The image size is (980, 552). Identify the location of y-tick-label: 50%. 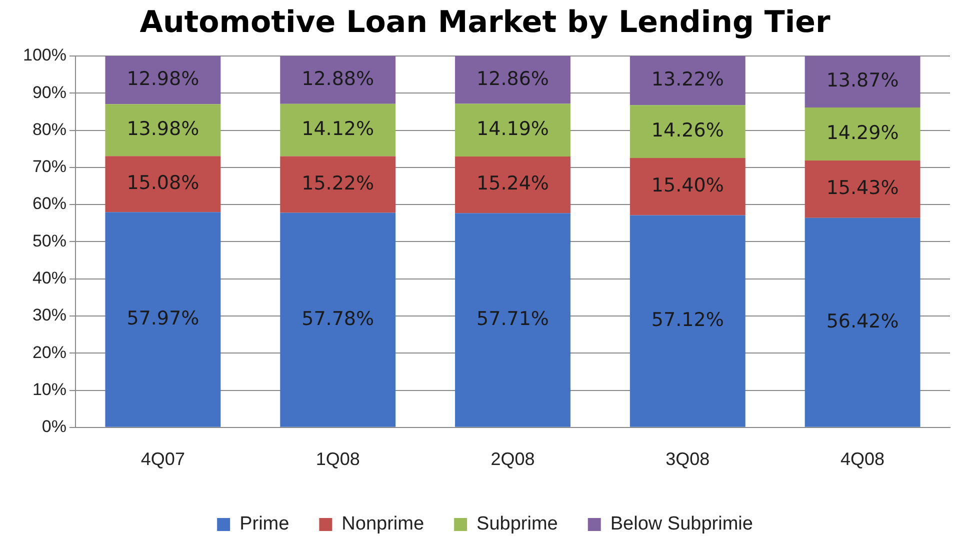
(49, 240).